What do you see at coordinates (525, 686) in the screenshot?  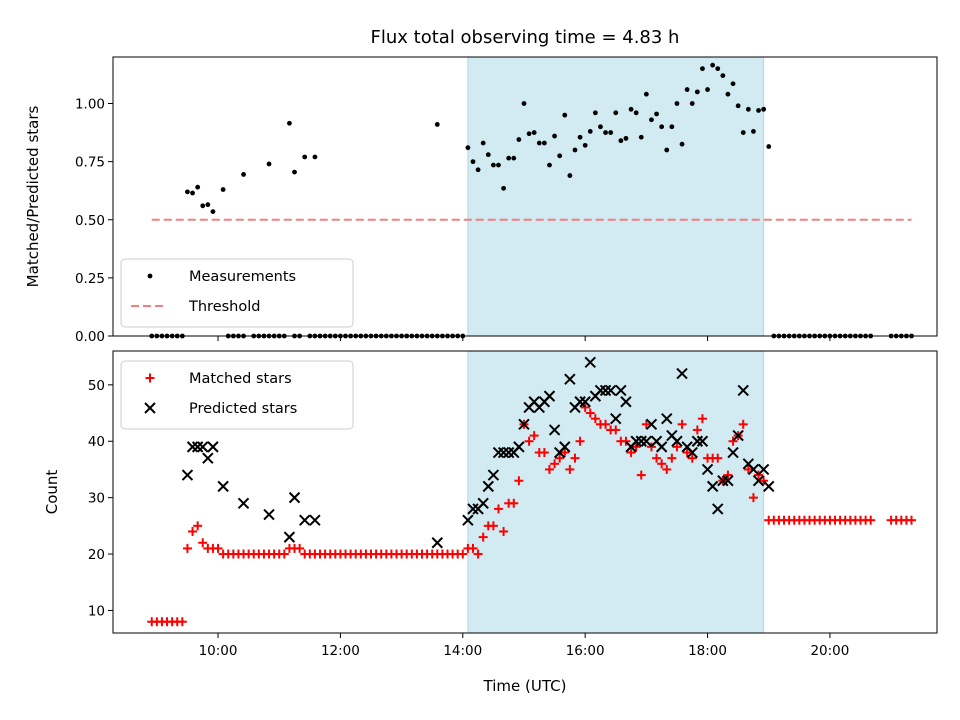 I see `x-axis-label: Time (UTC)` at bounding box center [525, 686].